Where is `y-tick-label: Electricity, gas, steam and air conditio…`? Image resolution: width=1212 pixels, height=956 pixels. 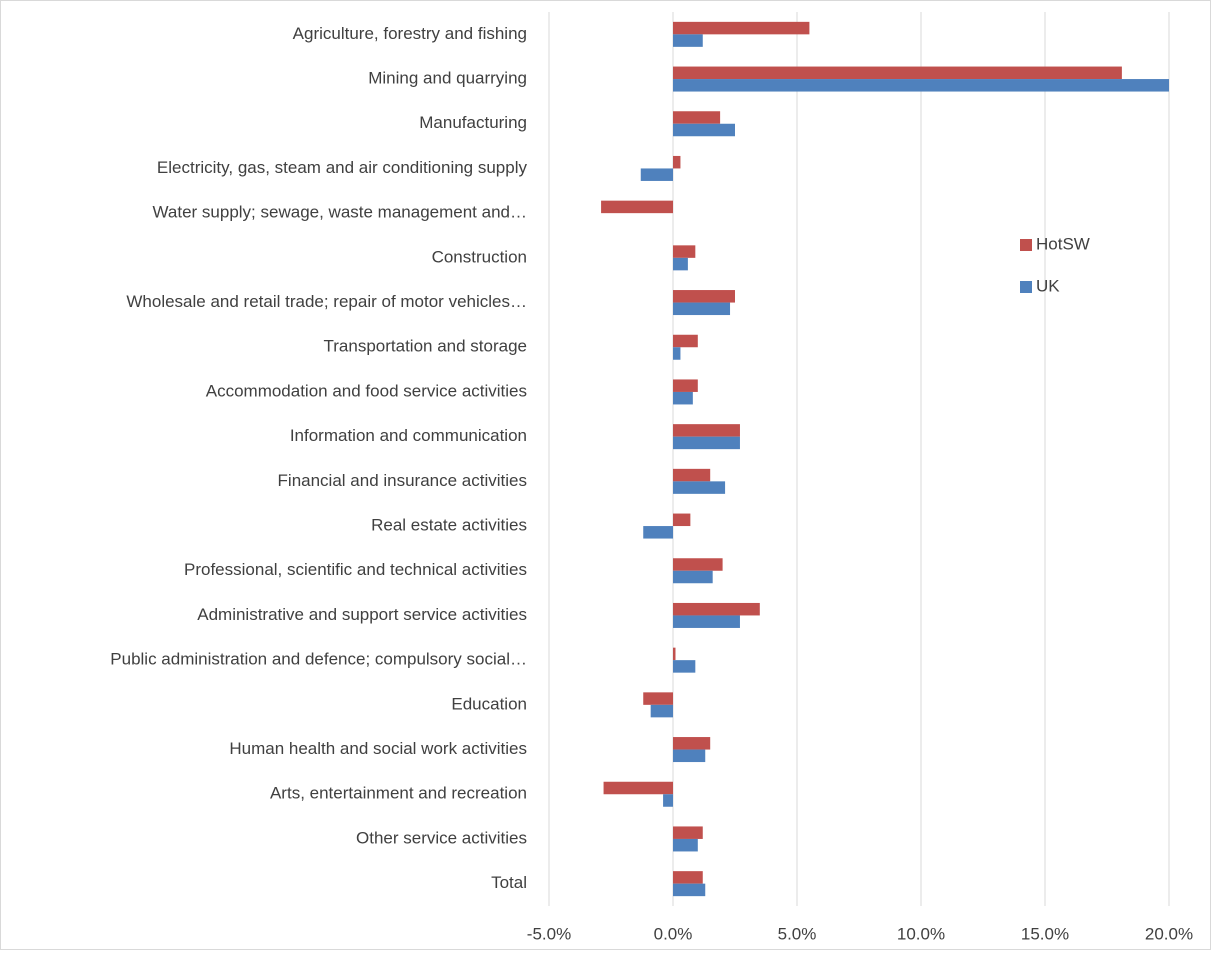 y-tick-label: Electricity, gas, steam and air conditio… is located at coordinates (342, 167).